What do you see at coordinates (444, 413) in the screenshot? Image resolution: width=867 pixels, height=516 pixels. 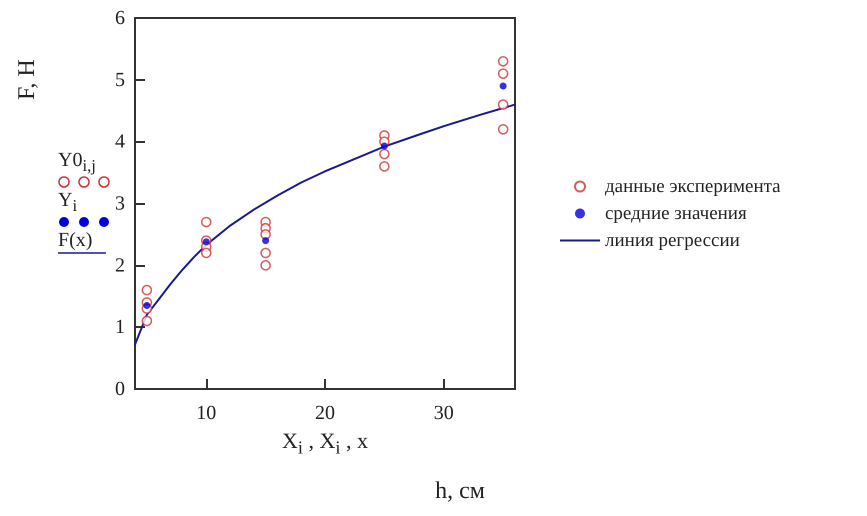 I see `x-tick-label: 30` at bounding box center [444, 413].